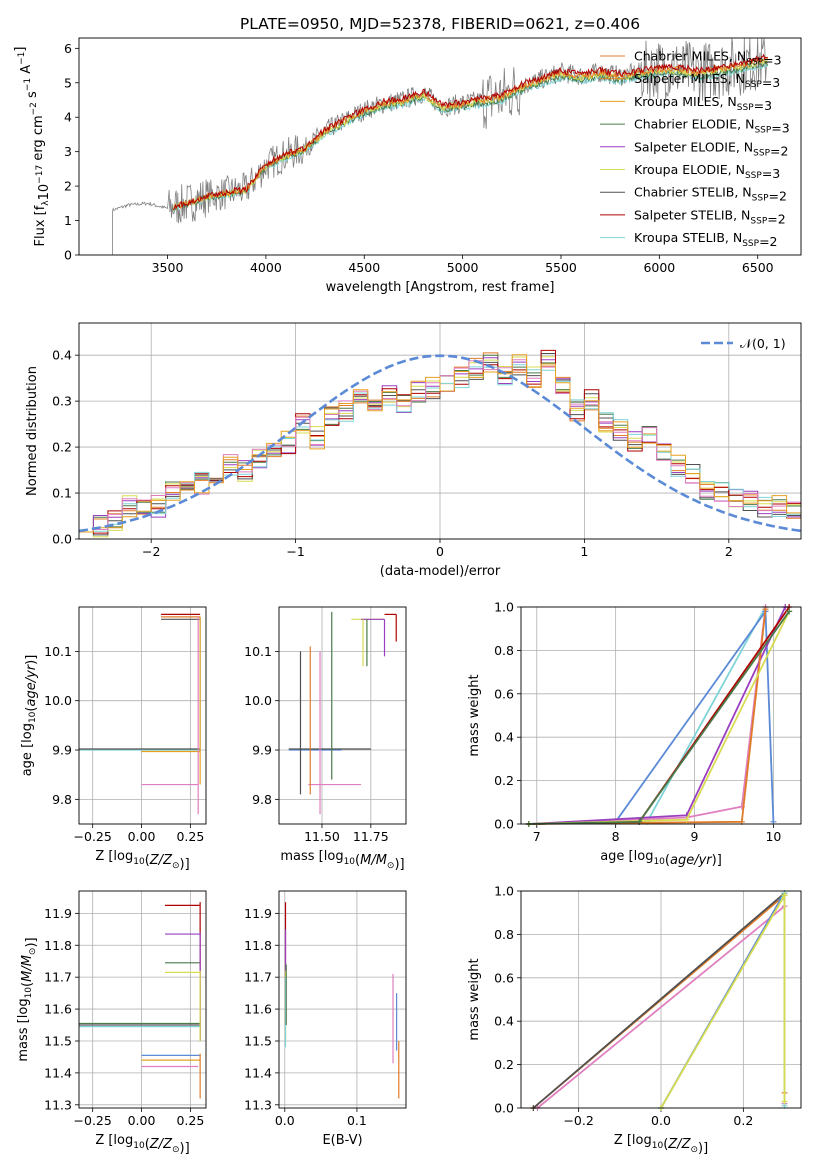  I want to click on massebv-ytick-label: 11.3, so click(258, 1104).